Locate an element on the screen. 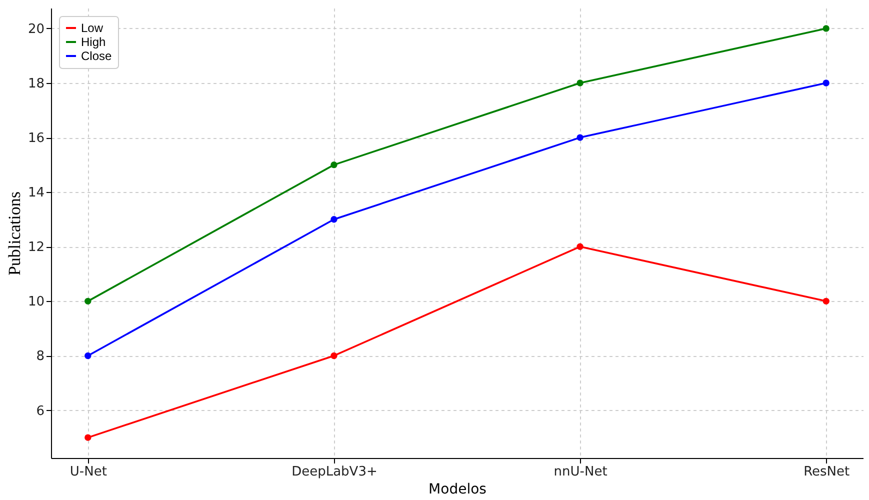  y-tick-label: 6 is located at coordinates (40, 411).